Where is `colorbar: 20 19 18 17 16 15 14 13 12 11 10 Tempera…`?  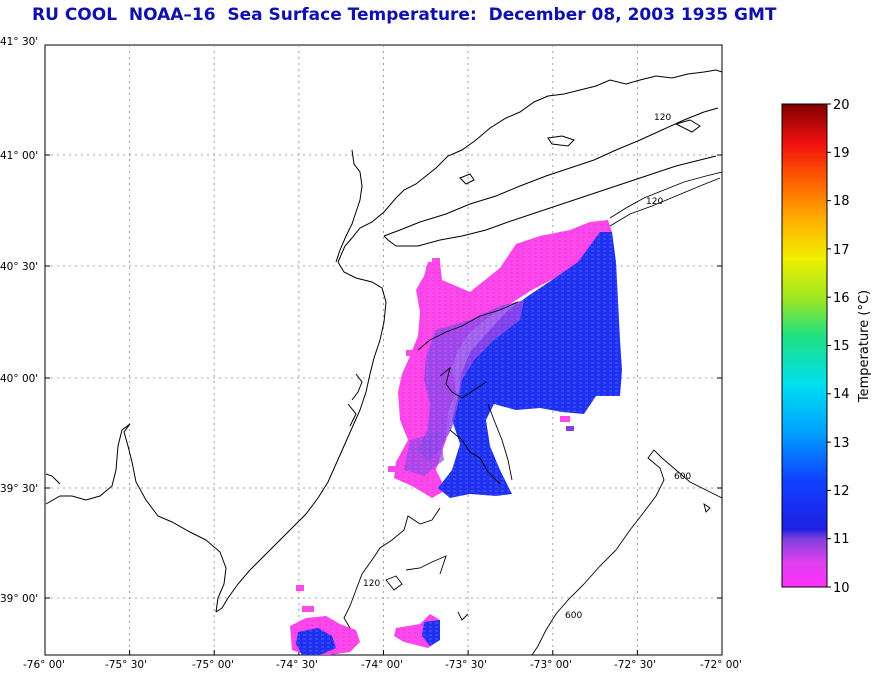
colorbar: 20 19 18 17 16 15 14 13 12 11 10 Tempera… is located at coordinates (826, 347).